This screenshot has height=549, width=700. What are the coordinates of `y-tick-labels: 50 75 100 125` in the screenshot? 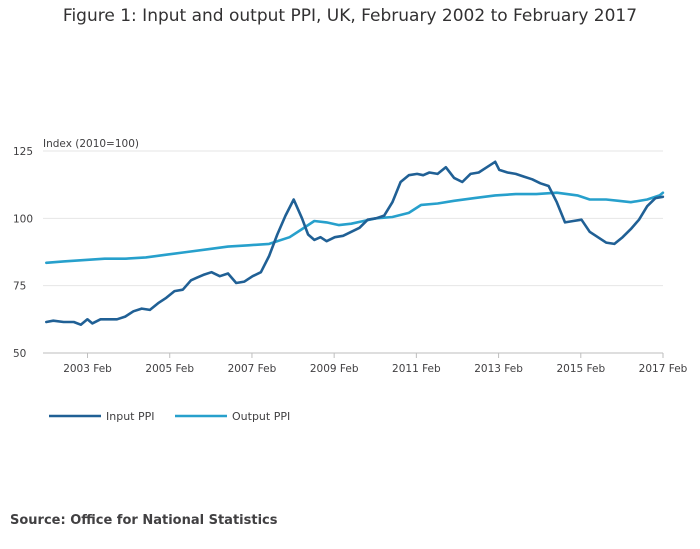 It's located at (23, 253).